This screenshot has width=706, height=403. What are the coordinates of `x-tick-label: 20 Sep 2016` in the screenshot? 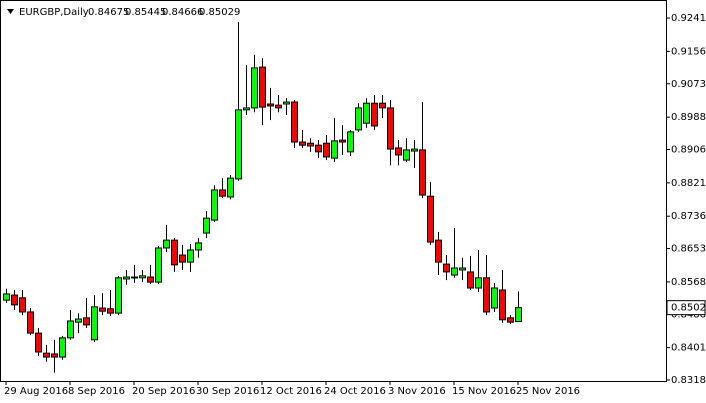 It's located at (163, 391).